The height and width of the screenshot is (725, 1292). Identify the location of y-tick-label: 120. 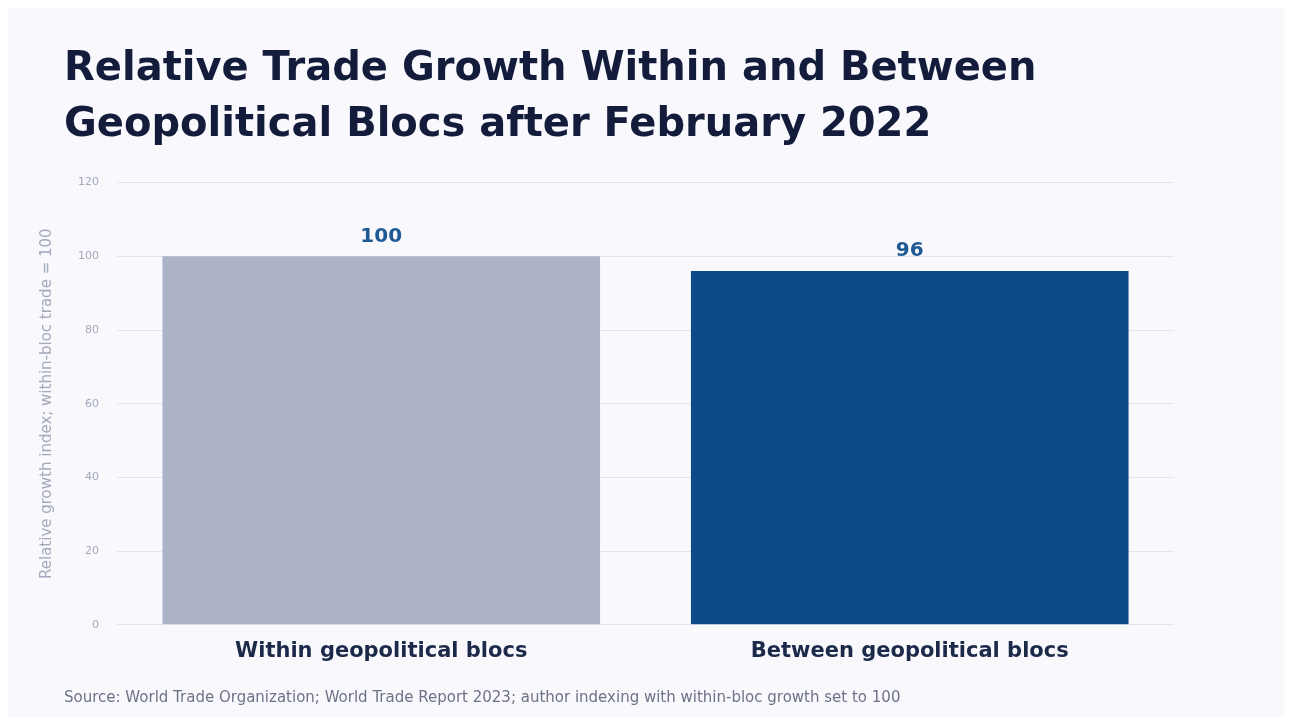
(88, 182).